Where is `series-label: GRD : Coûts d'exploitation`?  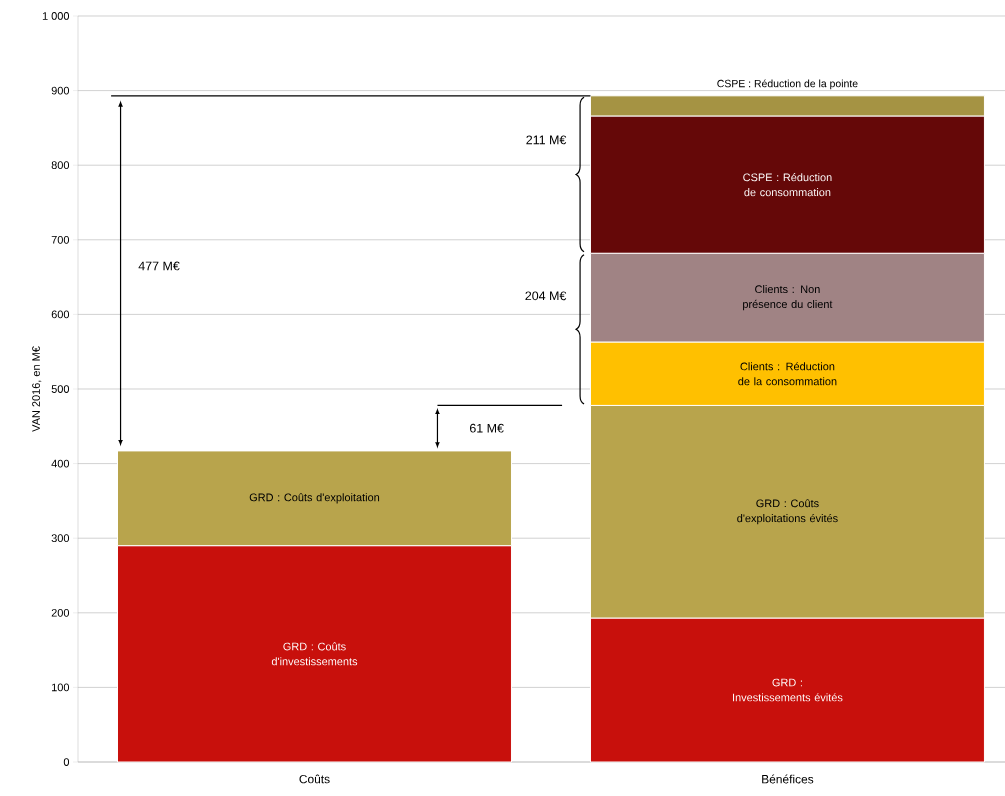 series-label: GRD : Coûts d'exploitation is located at coordinates (314, 498).